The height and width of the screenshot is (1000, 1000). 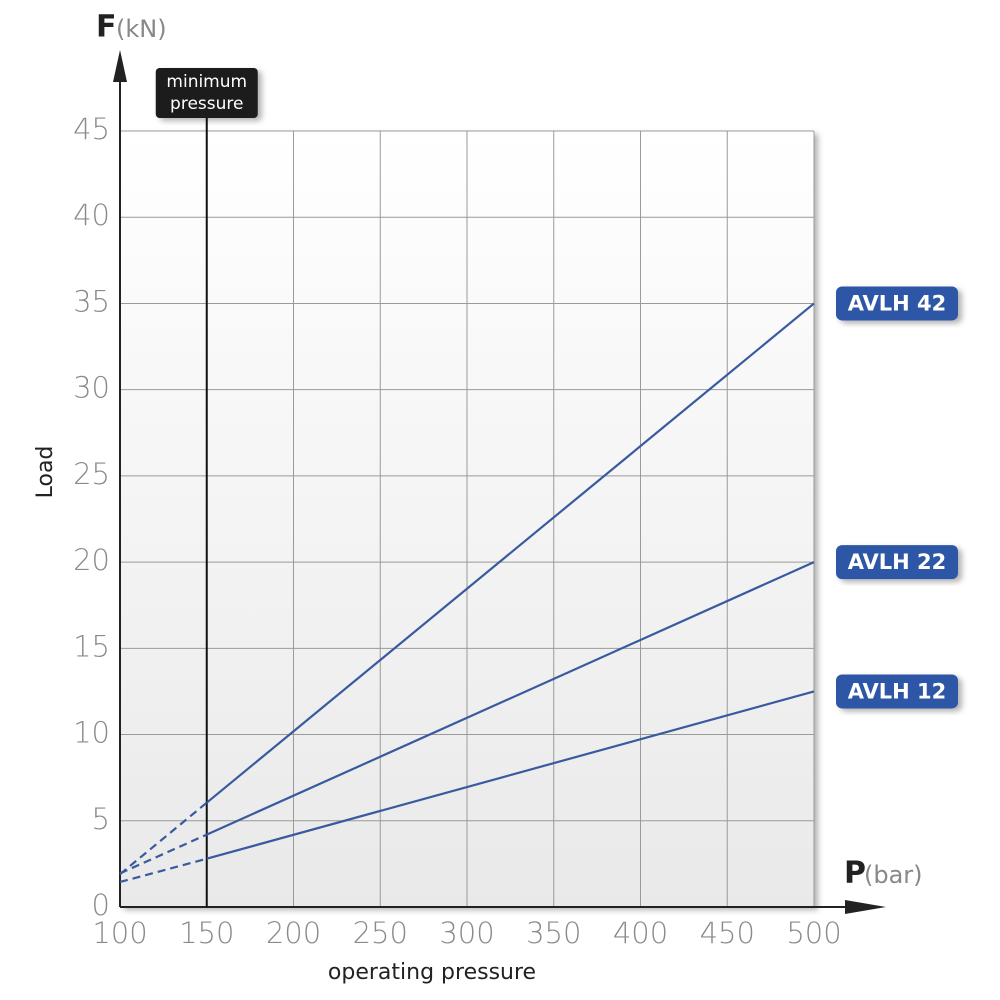 I want to click on x-arrow, so click(x=865, y=907).